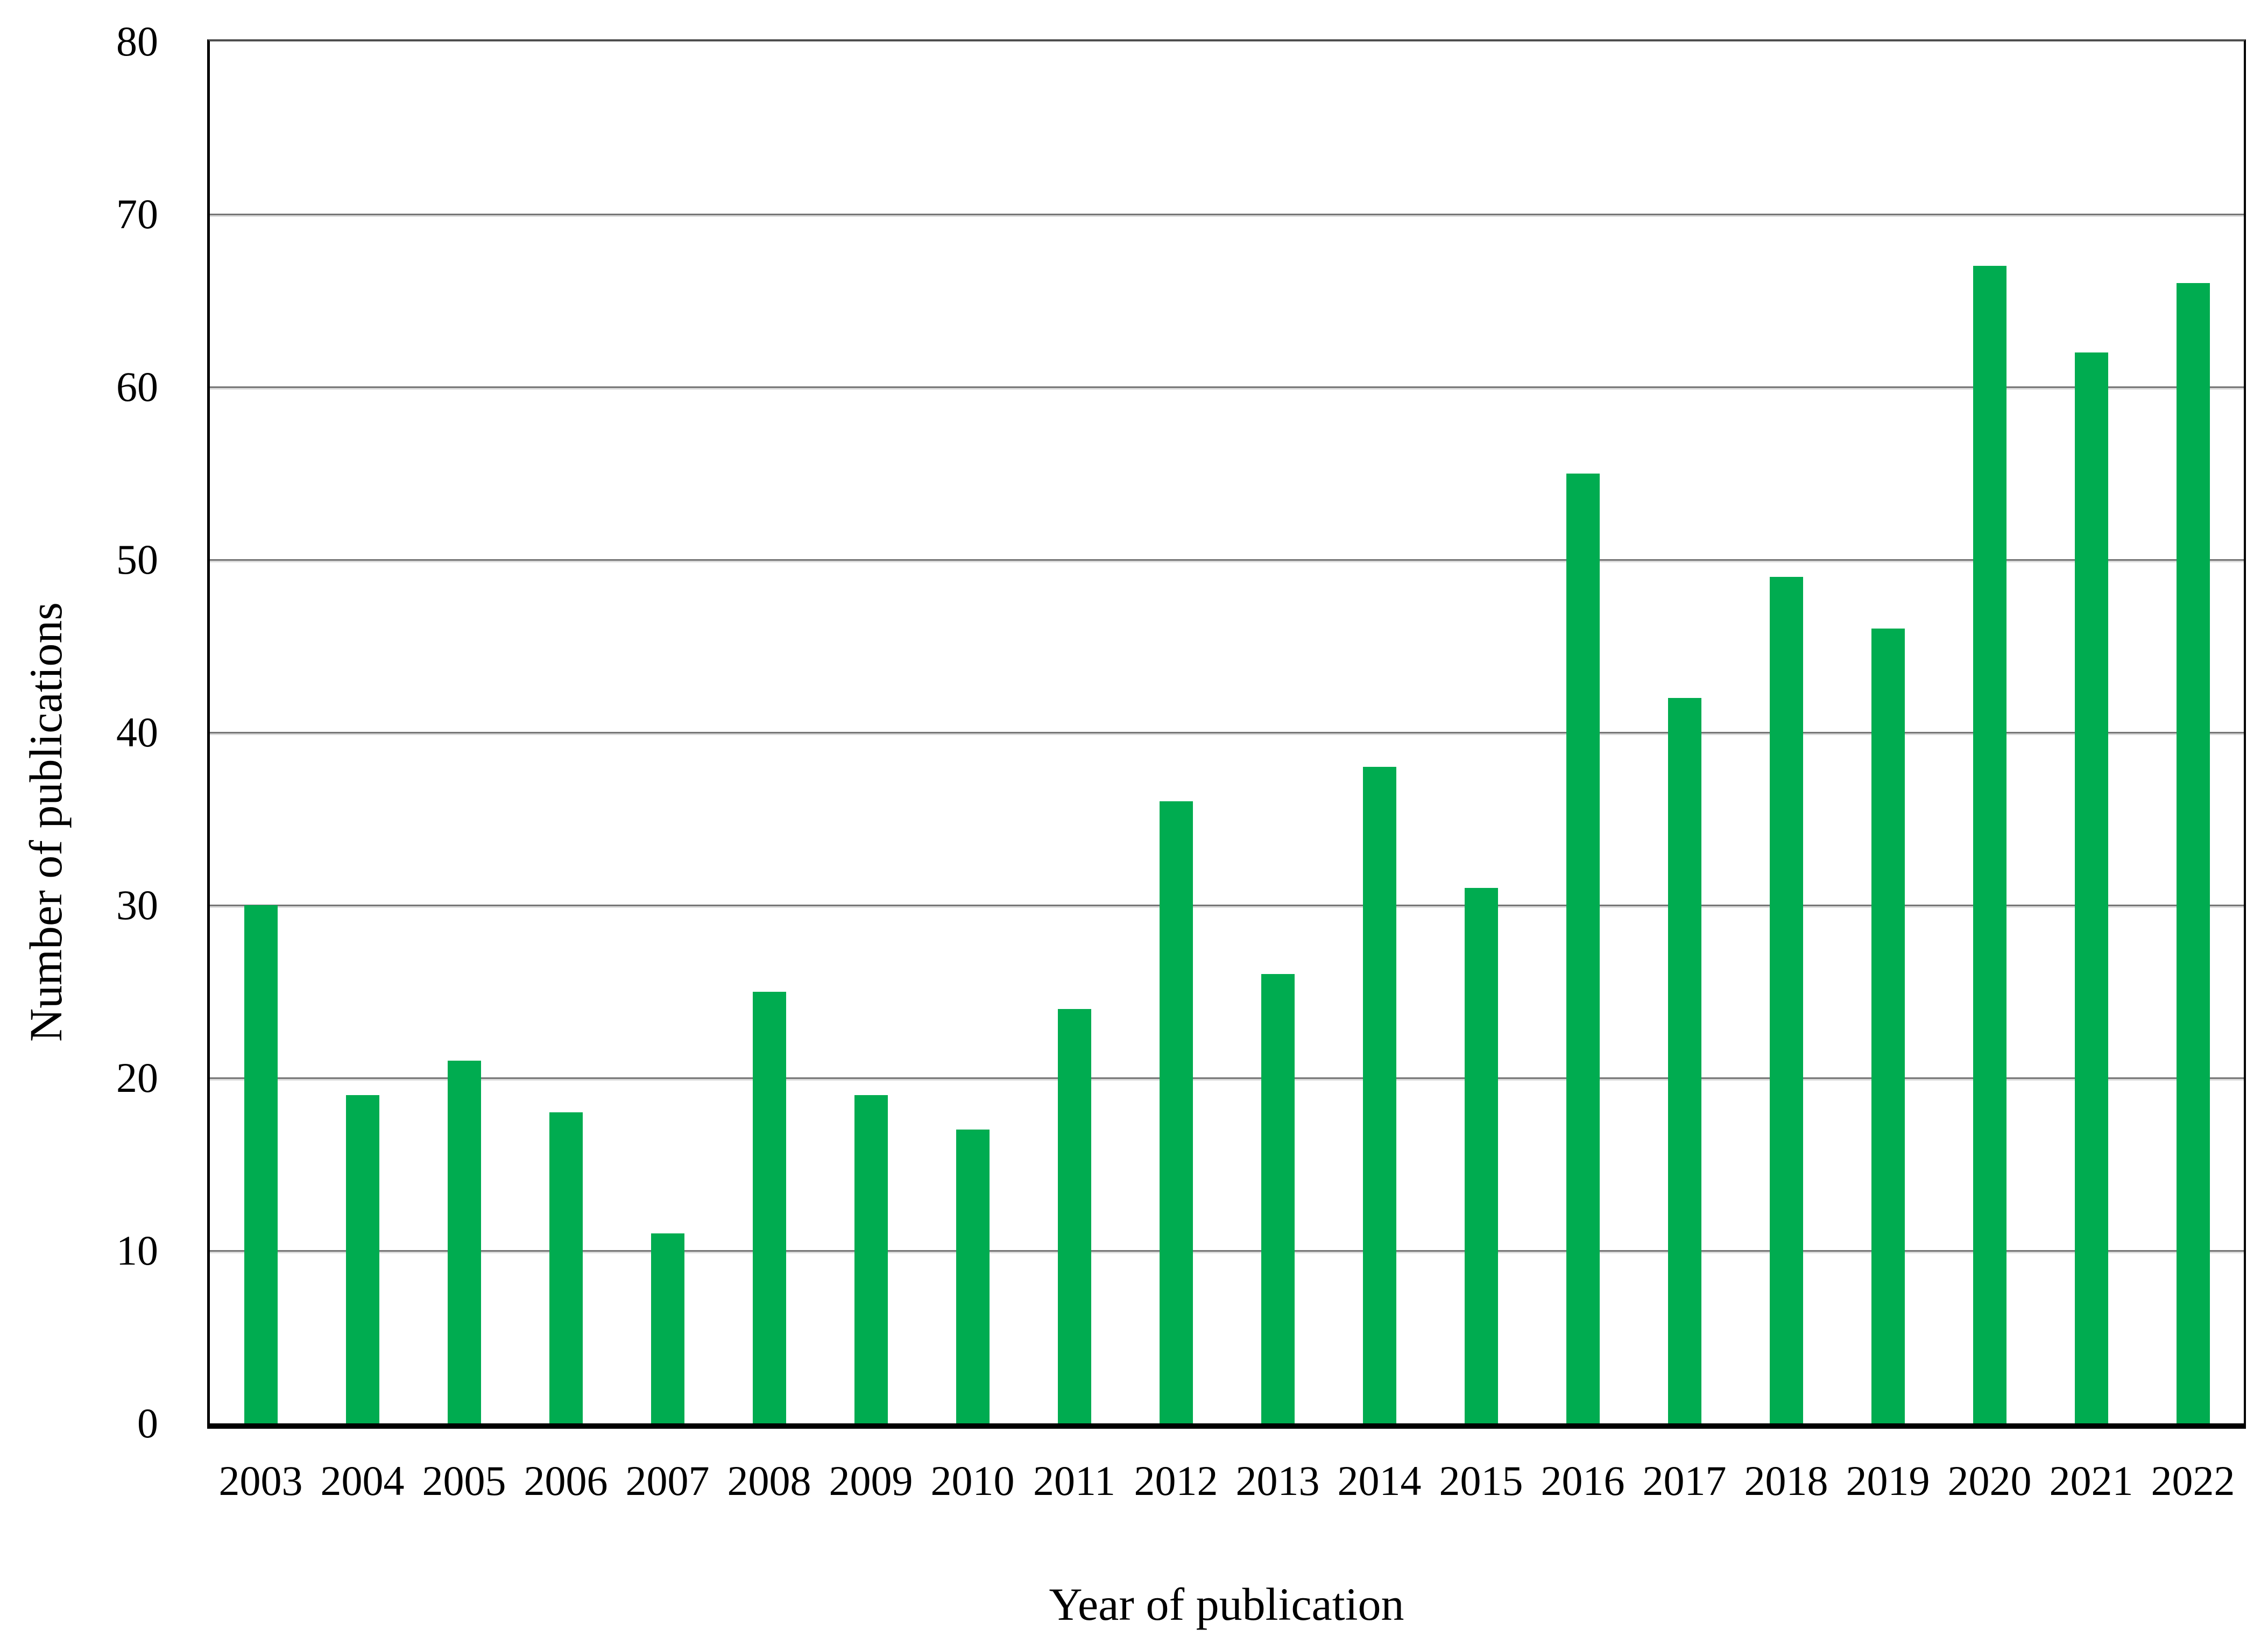 Image resolution: width=2268 pixels, height=1644 pixels. Describe the element at coordinates (362, 1480) in the screenshot. I see `x-tick-label-2004: 2004` at that location.